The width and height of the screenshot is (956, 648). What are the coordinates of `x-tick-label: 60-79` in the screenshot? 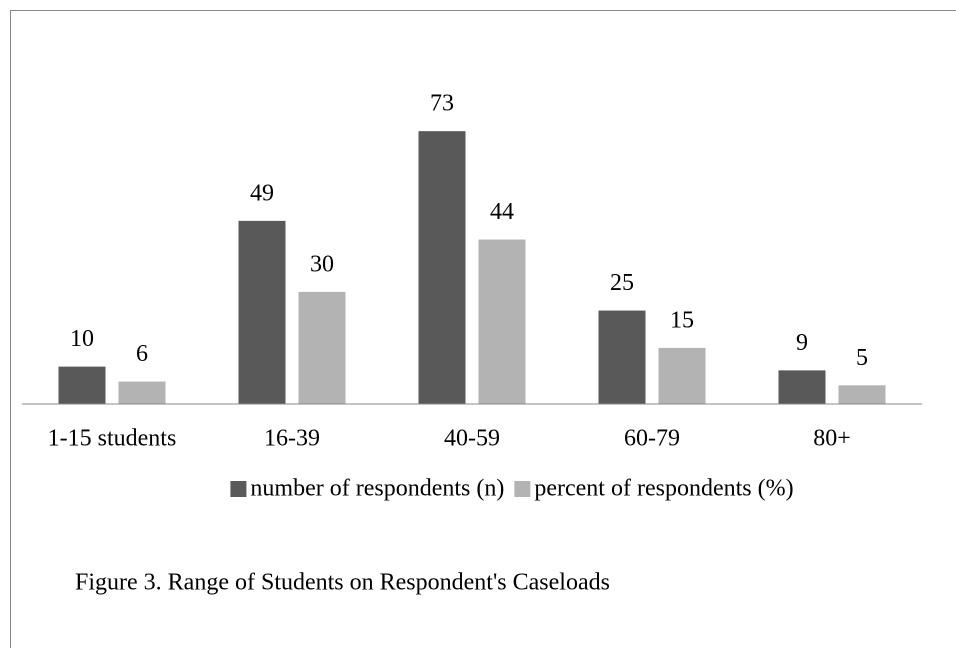 It's located at (652, 439).